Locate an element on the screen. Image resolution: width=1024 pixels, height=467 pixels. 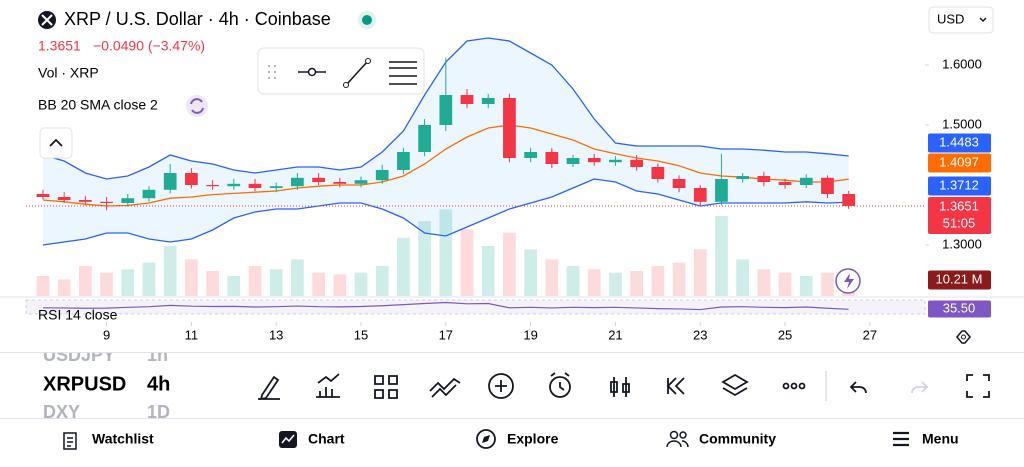
nav-bar: Watchlist Chart Explore Community Menu is located at coordinates (512, 440).